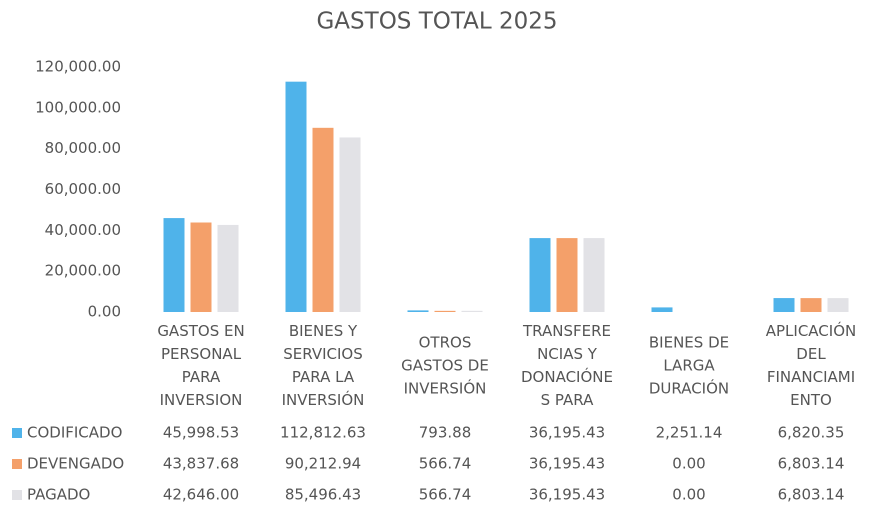 This screenshot has height=508, width=874. I want to click on x-tick-label: PERSONAL, so click(201, 354).